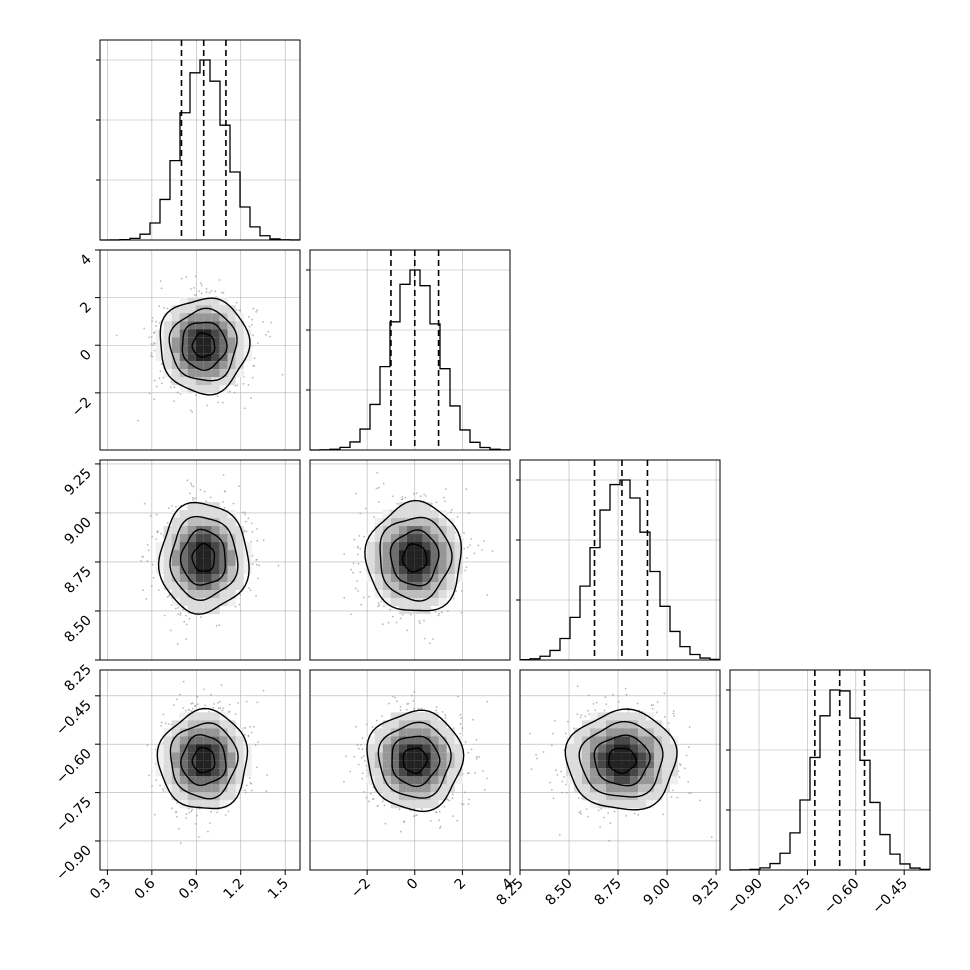 The width and height of the screenshot is (970, 970). I want to click on y-tick-label-2-2: 8.75, so click(77, 579).